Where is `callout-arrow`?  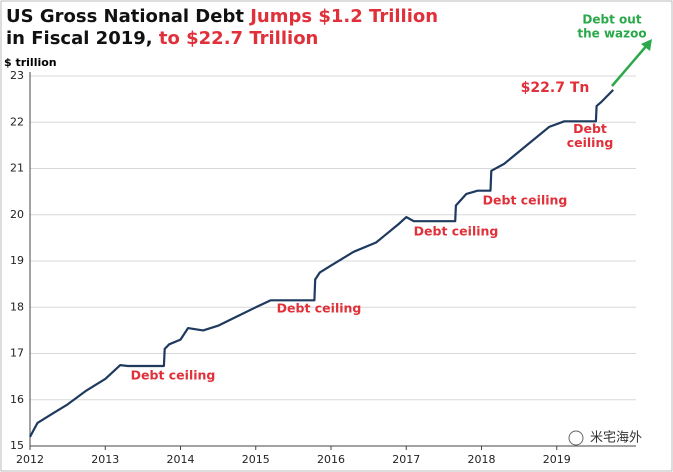 callout-arrow is located at coordinates (630, 65).